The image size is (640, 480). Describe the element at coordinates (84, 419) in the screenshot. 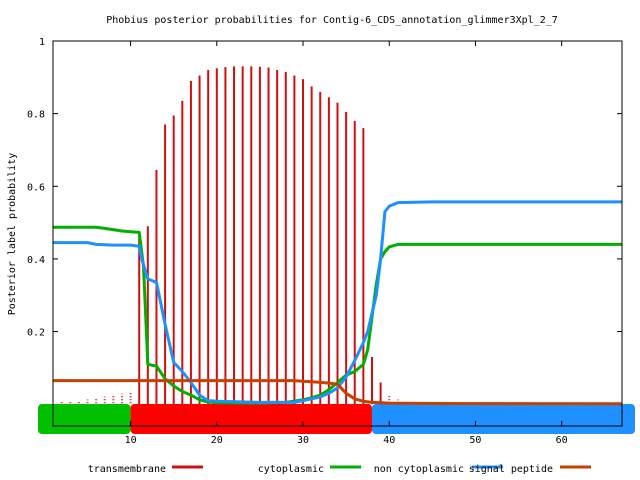

I see `band-segment-cytoplasmic` at that location.